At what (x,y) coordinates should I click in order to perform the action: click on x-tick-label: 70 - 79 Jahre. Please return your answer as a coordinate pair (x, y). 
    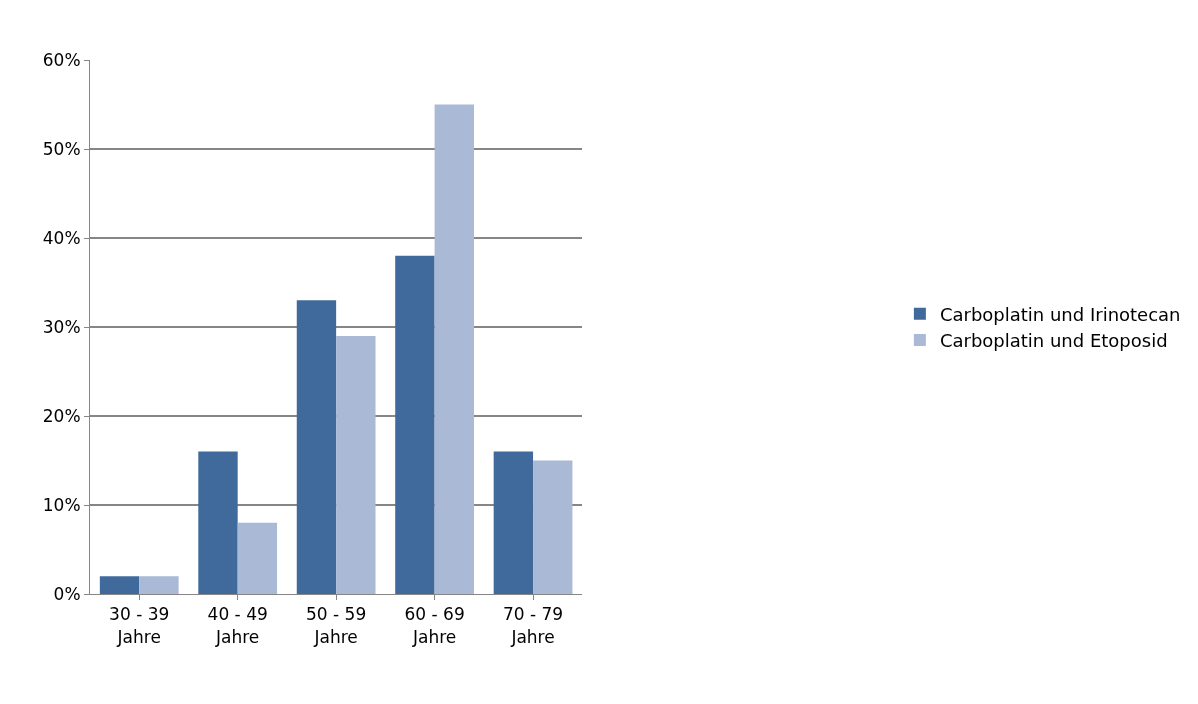
    Looking at the image, I should click on (533, 625).